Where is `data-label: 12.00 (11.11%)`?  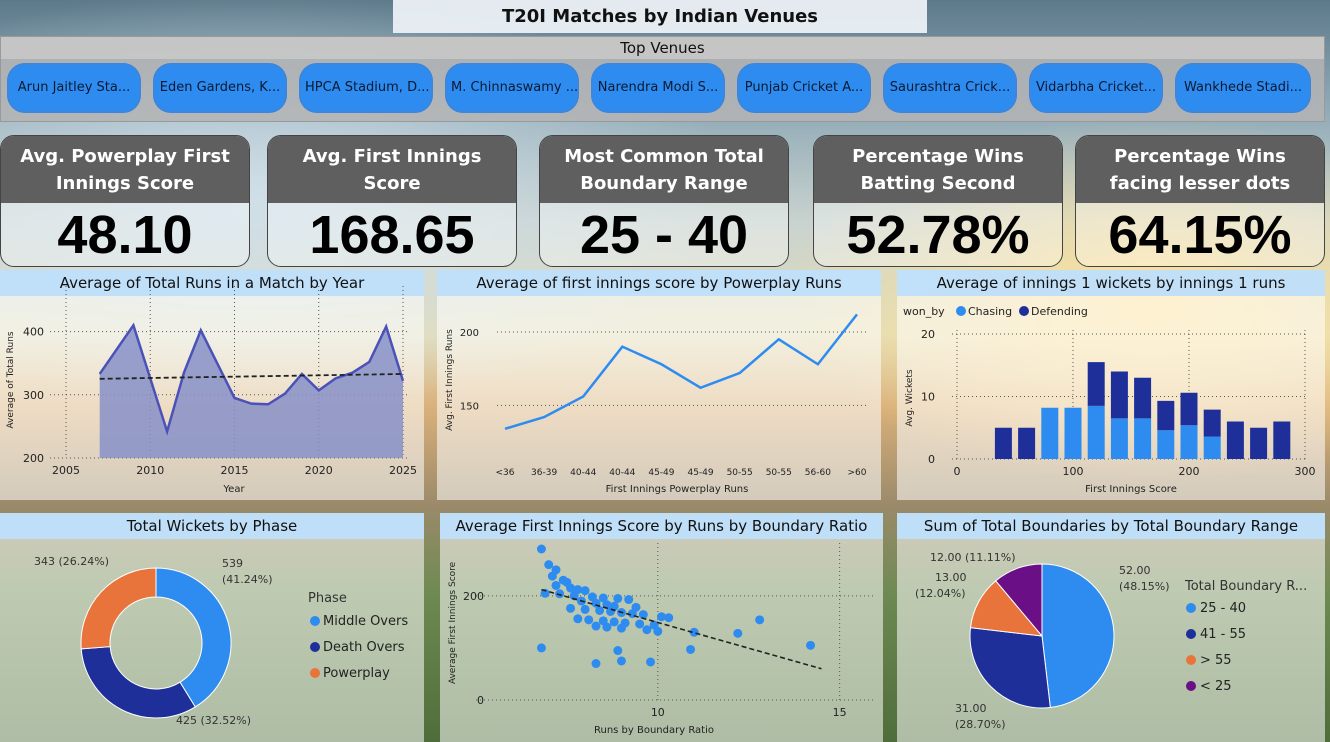
data-label: 12.00 (11.11%) is located at coordinates (973, 557).